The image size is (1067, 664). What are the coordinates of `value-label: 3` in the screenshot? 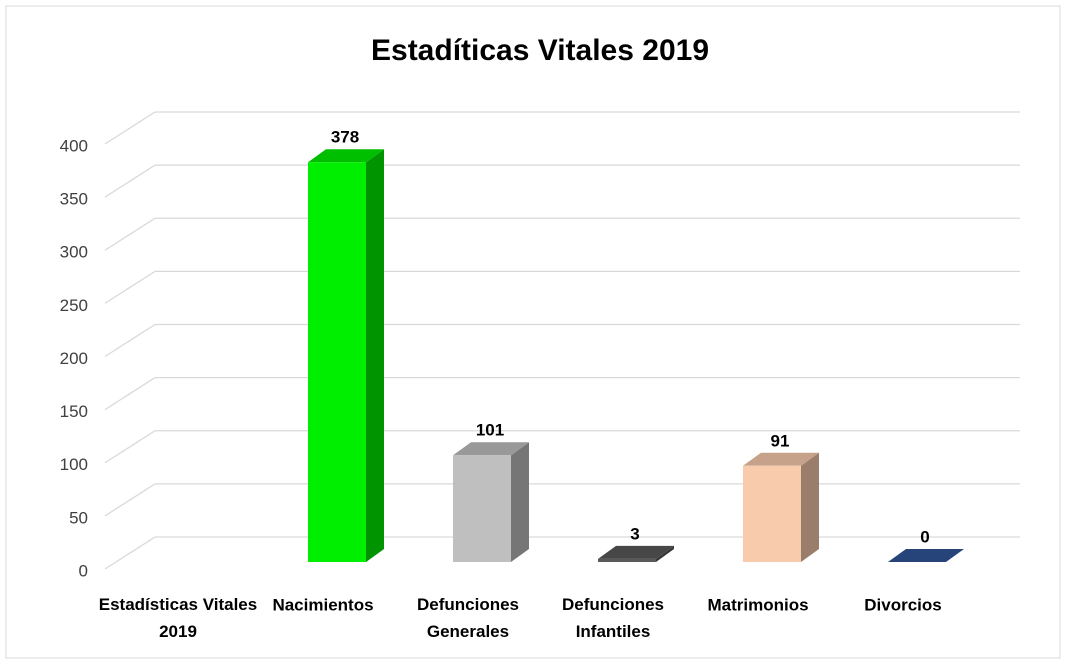 It's located at (634, 533).